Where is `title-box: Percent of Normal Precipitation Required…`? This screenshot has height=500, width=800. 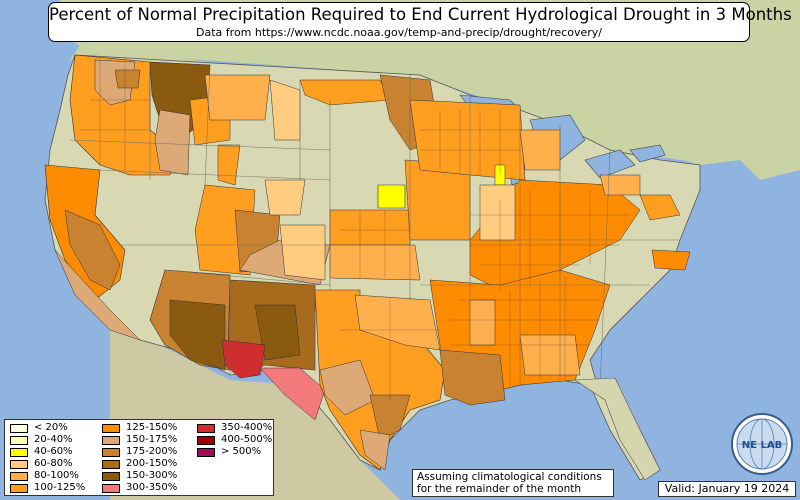 title-box: Percent of Normal Precipitation Required… is located at coordinates (420, 22).